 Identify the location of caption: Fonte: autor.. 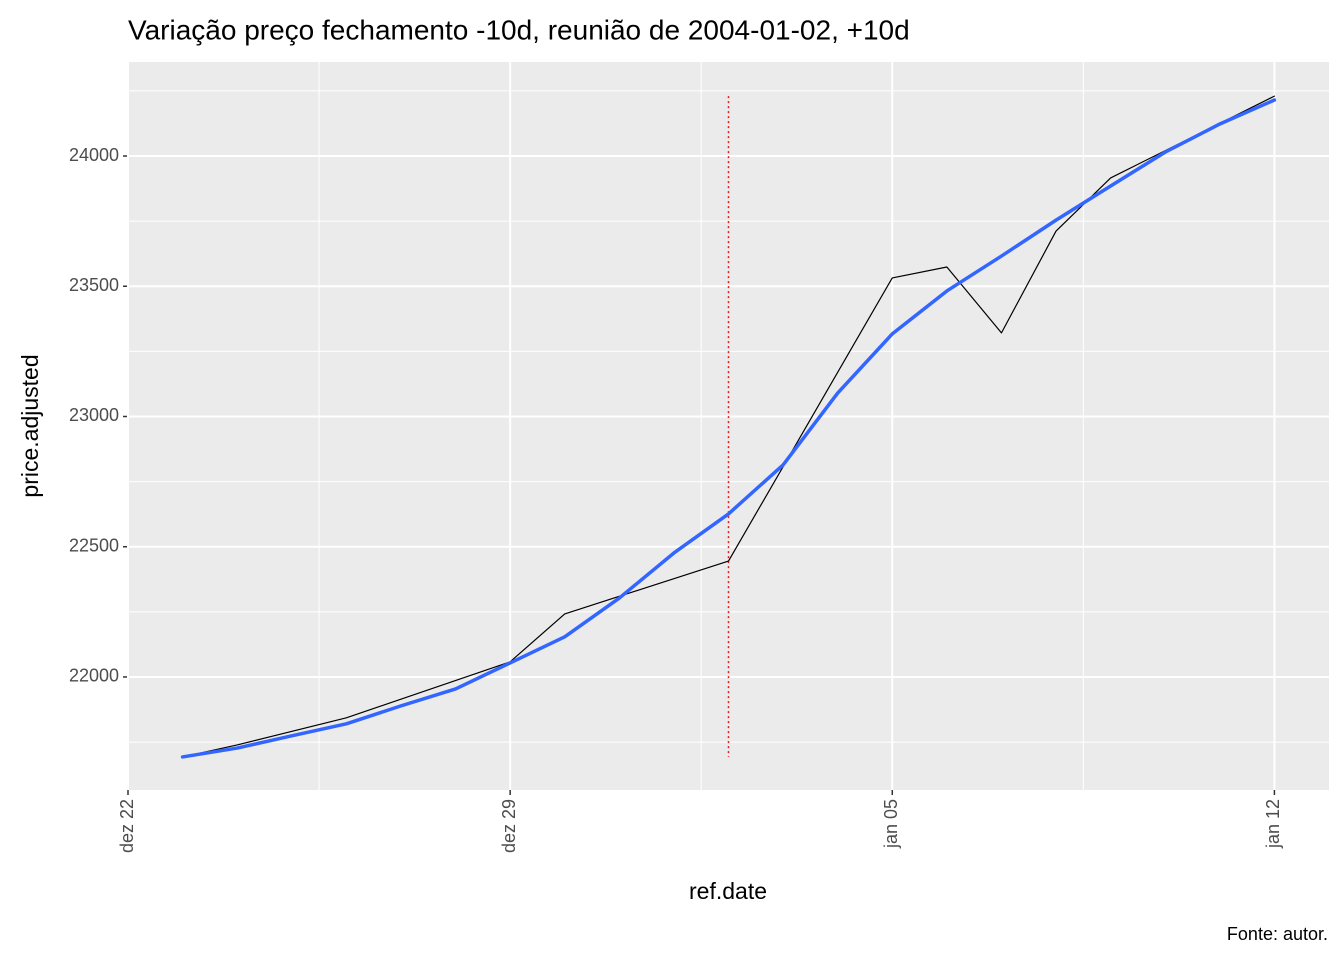
(1277, 934).